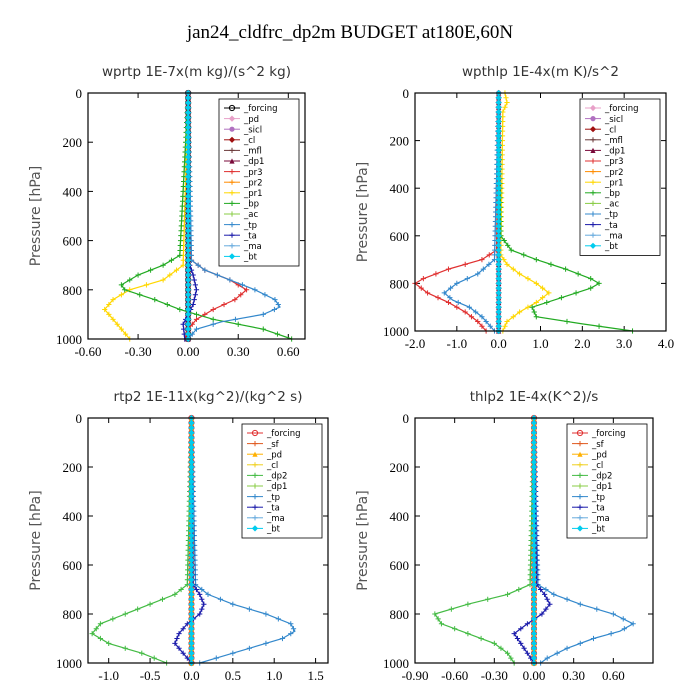 The width and height of the screenshot is (700, 700). What do you see at coordinates (253, 194) in the screenshot?
I see `legend-label: _pr1` at bounding box center [253, 194].